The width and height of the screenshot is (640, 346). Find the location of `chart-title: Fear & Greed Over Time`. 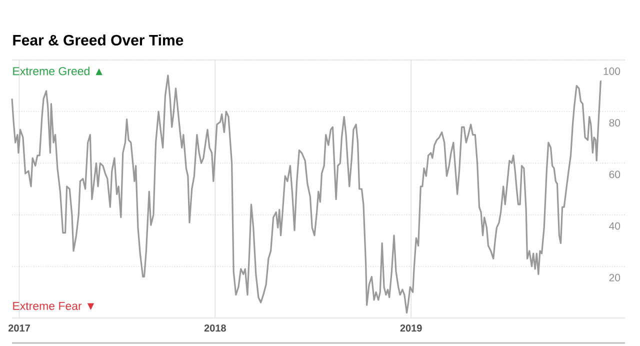

chart-title: Fear & Greed Over Time is located at coordinates (98, 40).